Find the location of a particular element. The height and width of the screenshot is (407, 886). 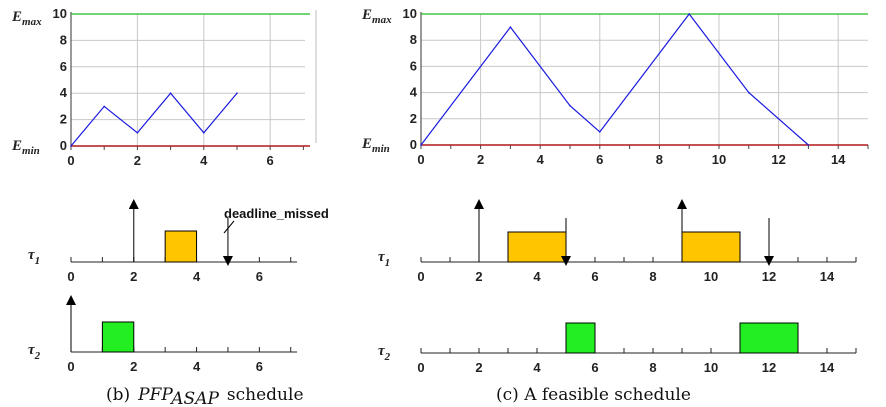

tau2-label-right: τ2 is located at coordinates (384, 353).